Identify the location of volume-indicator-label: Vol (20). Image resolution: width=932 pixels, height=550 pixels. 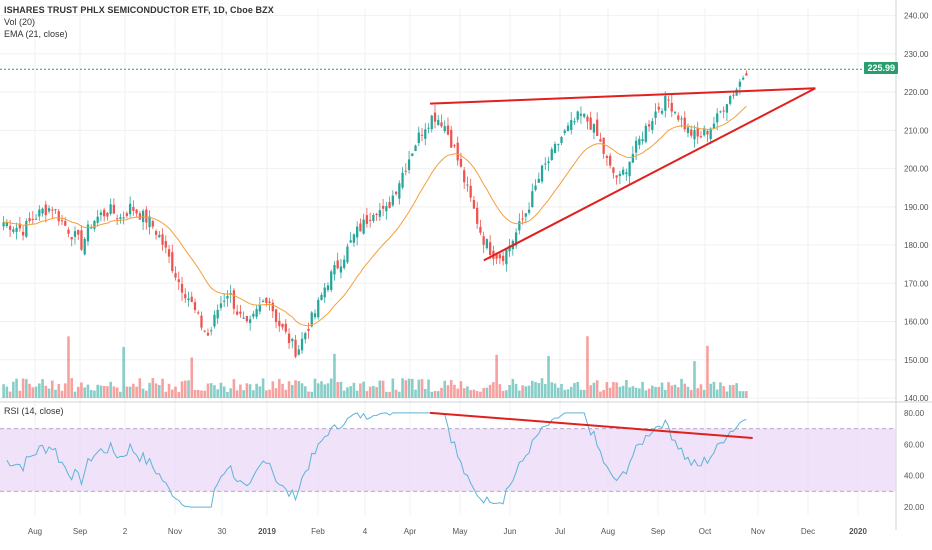
(20, 22).